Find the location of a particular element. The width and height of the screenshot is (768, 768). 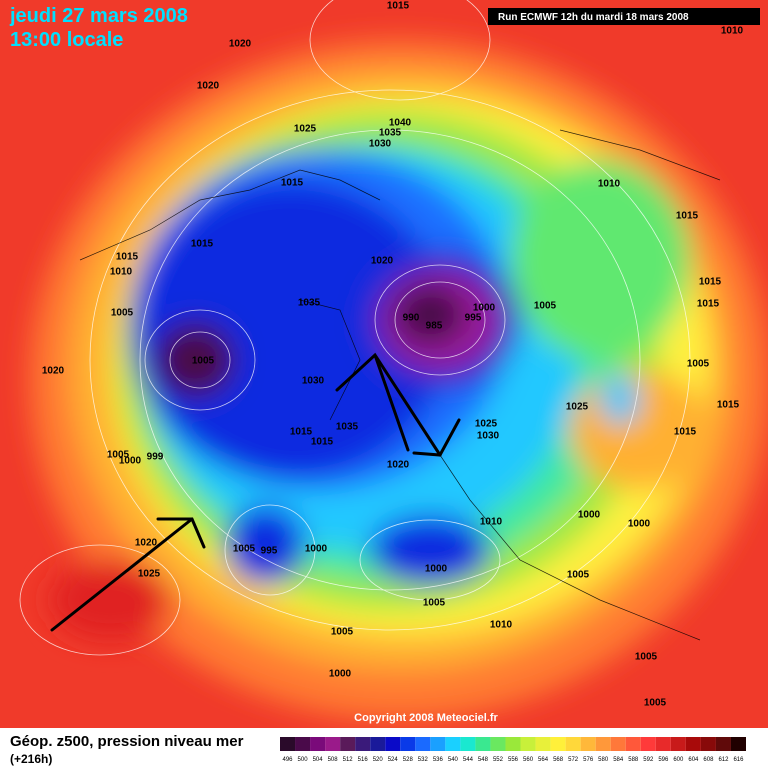

colorbar-label: 532 is located at coordinates (423, 760).